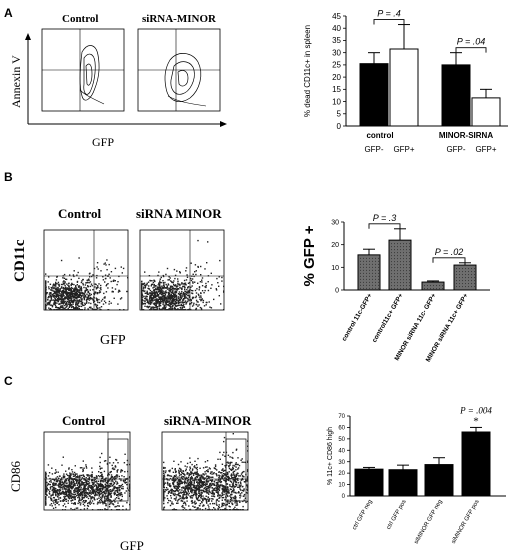  I want to click on flow-ylabel-c: CD86, so click(15, 476).